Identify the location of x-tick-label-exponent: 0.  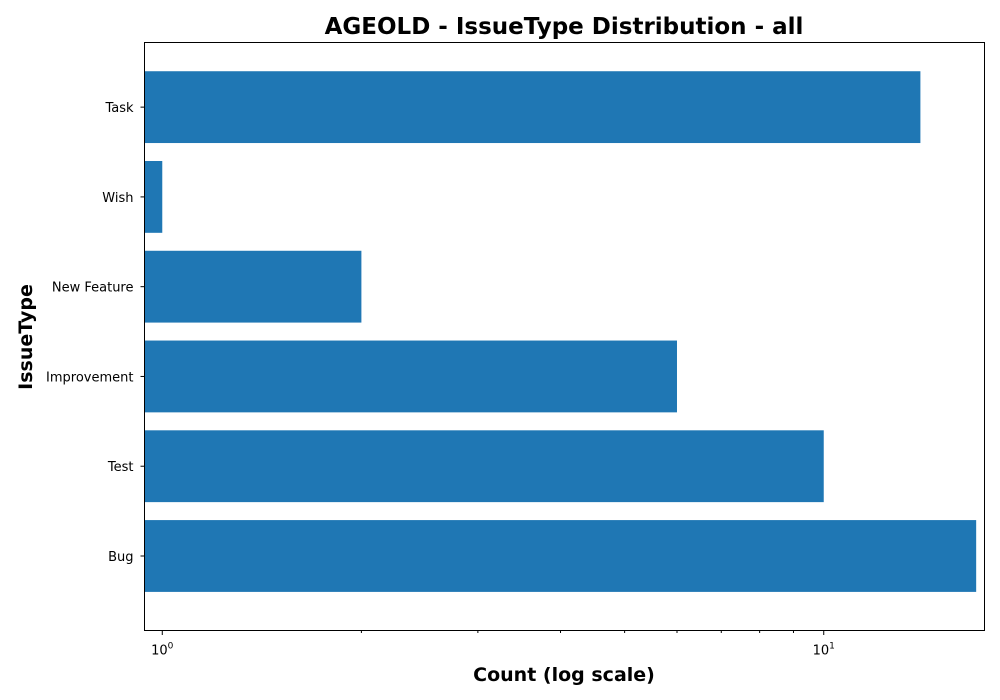
(171, 647).